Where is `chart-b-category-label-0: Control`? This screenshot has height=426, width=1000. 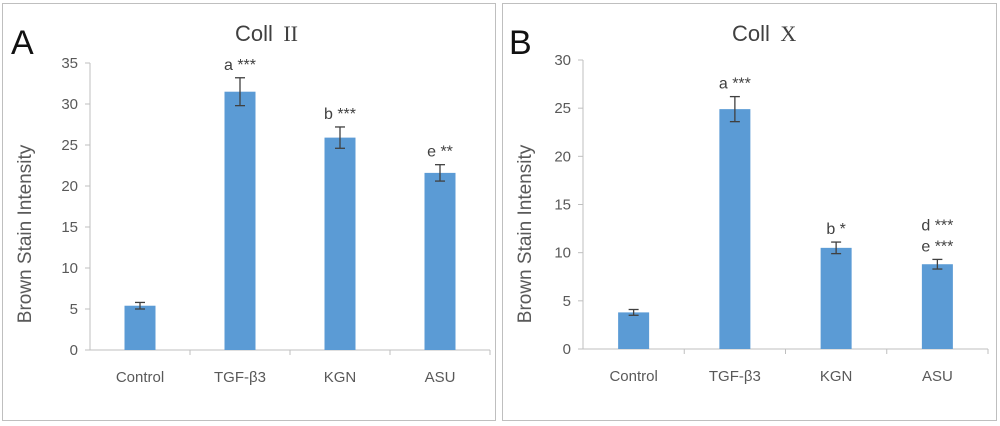
chart-b-category-label-0: Control is located at coordinates (633, 376).